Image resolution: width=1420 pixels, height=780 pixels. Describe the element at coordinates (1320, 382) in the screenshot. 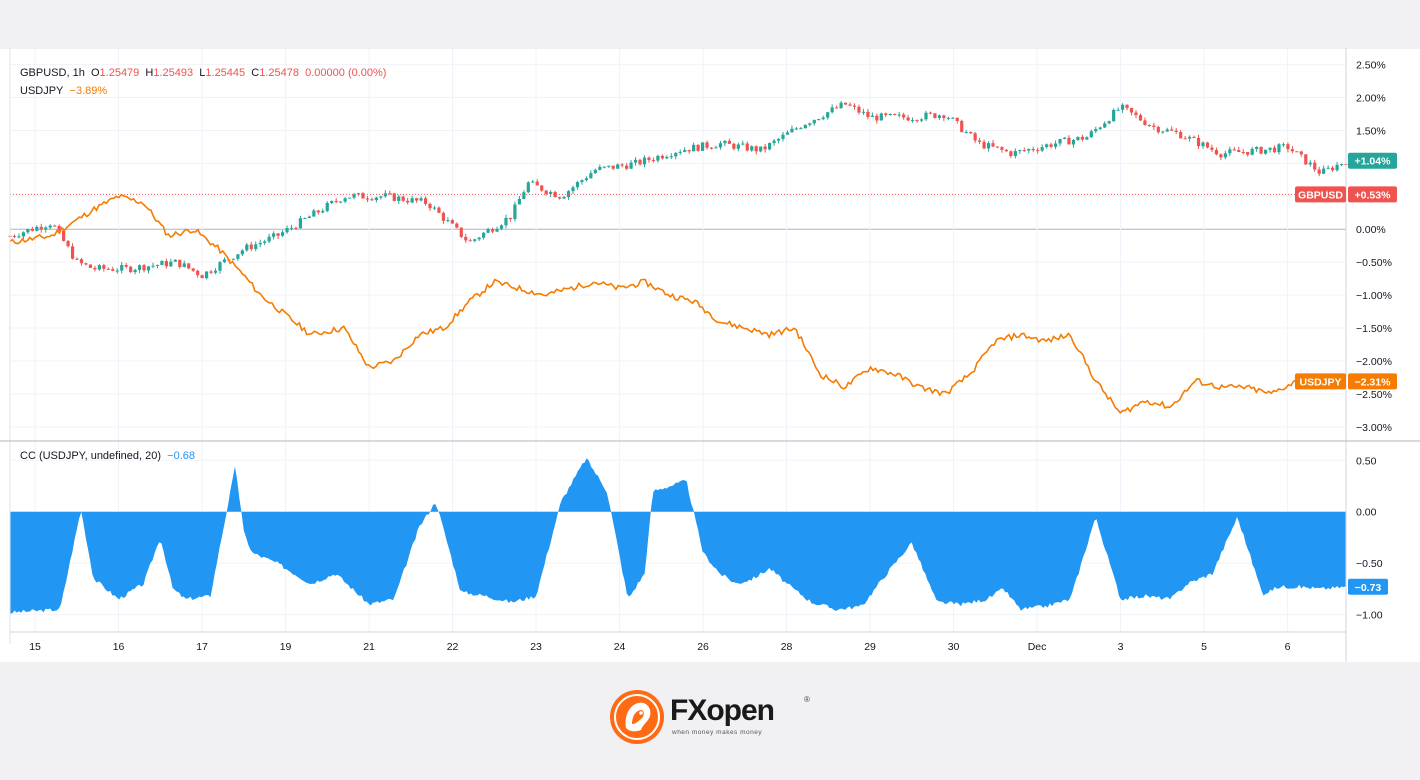

I see `usdjpy-name-tag: USDJPY` at that location.